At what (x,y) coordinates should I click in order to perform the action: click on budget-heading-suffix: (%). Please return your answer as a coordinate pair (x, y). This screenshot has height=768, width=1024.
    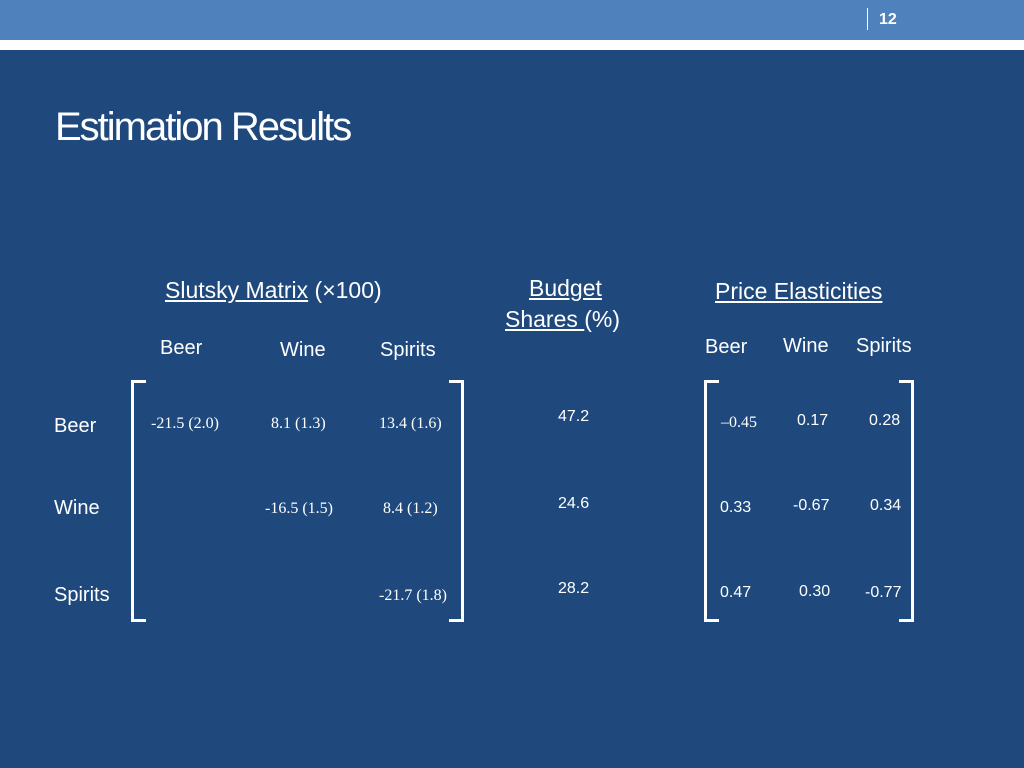
    Looking at the image, I should click on (602, 319).